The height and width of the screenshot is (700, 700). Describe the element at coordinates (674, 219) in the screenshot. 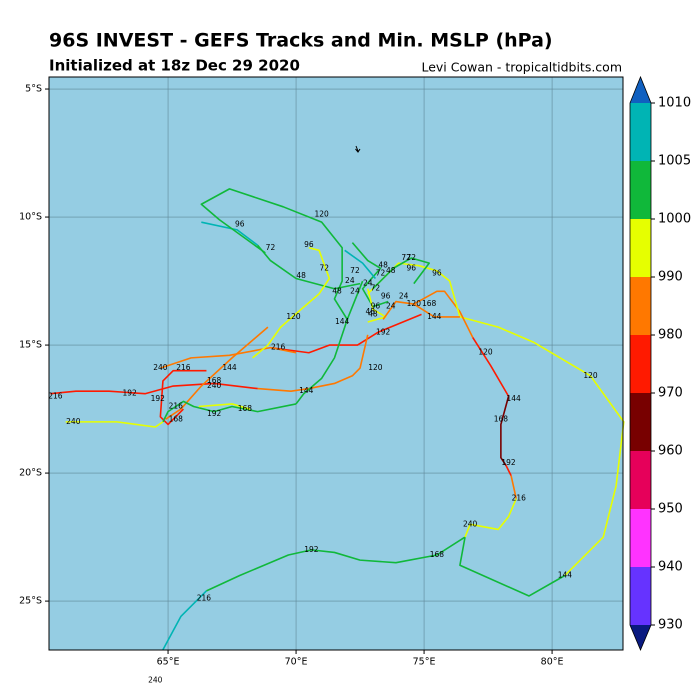

I see `colorbar-label: 1000` at that location.